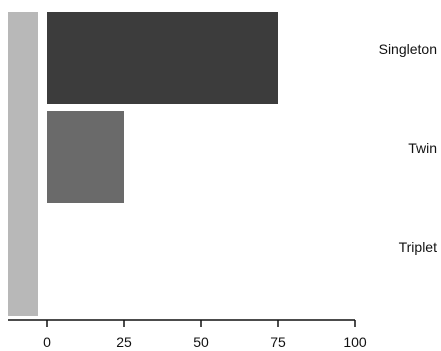  What do you see at coordinates (422, 148) in the screenshot?
I see `category-label-twin: Twin` at bounding box center [422, 148].